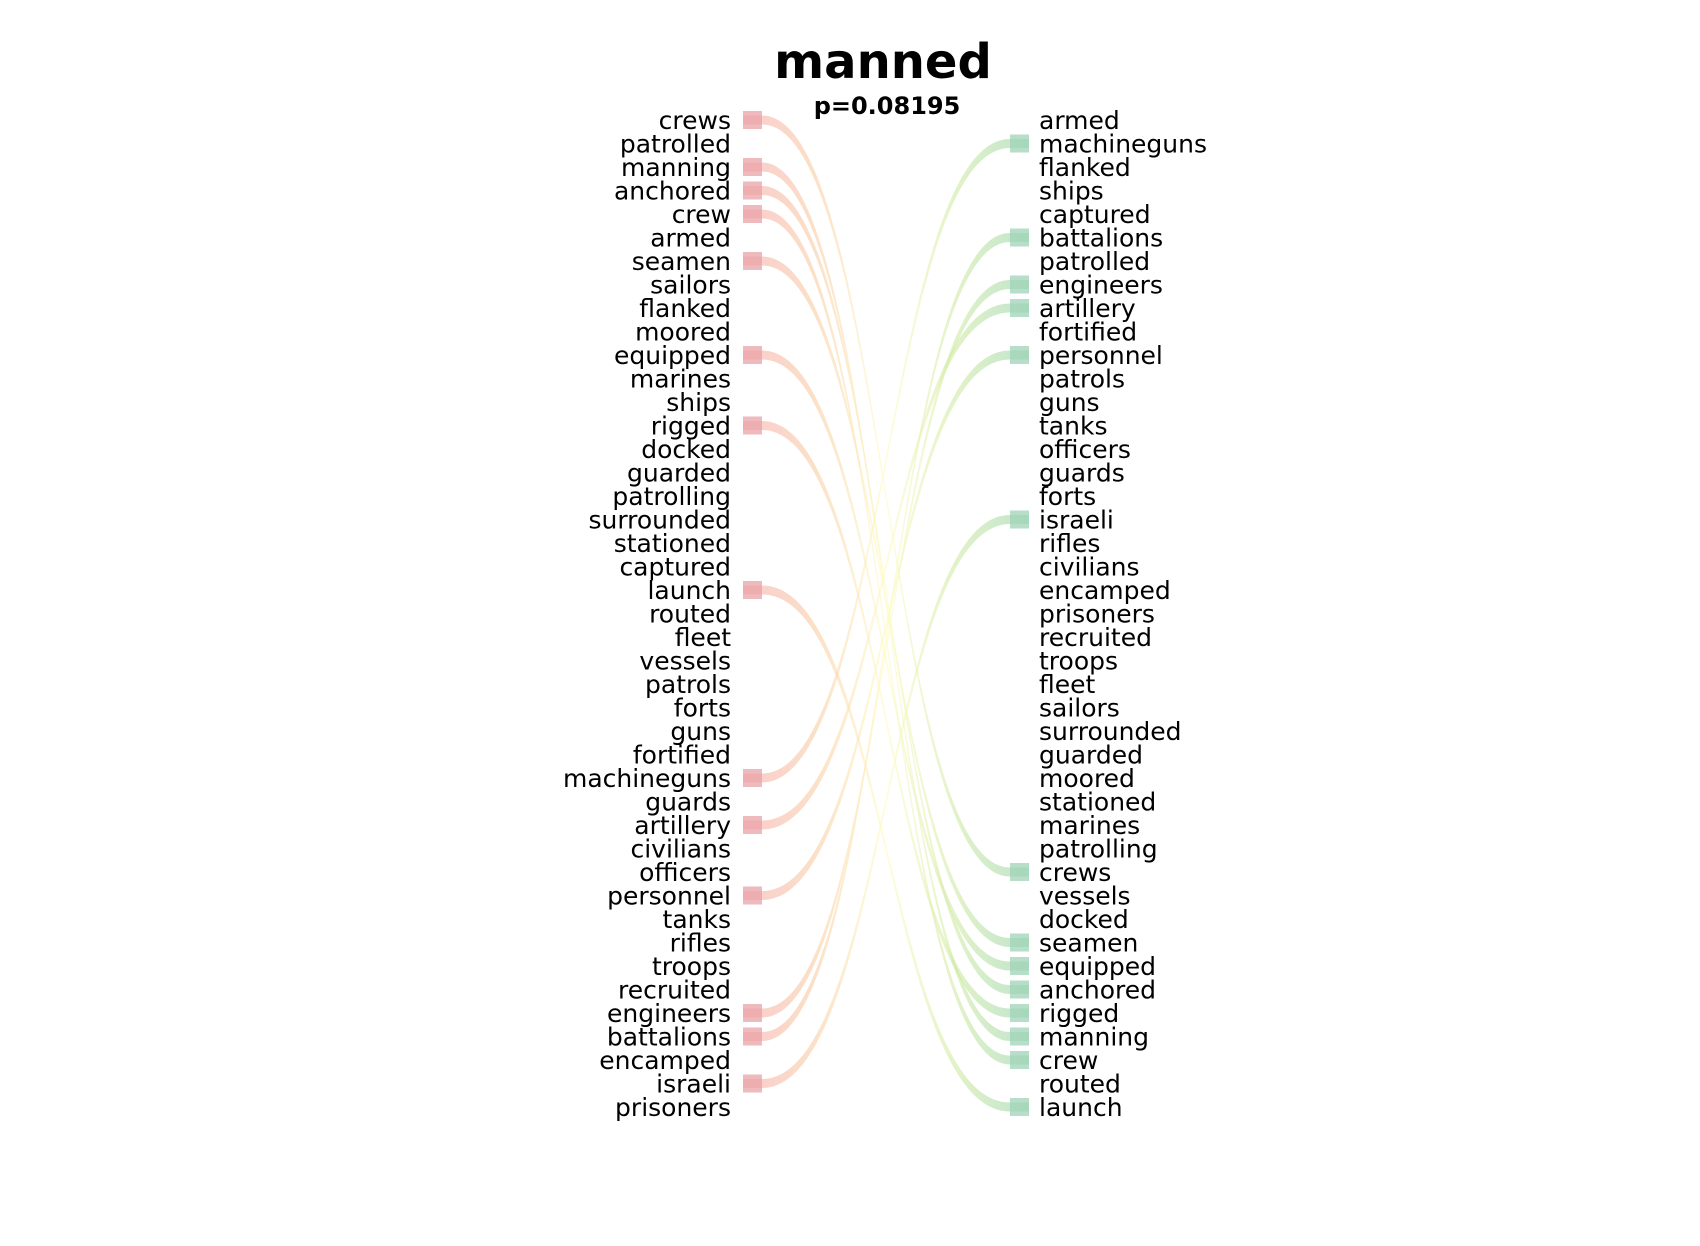 The width and height of the screenshot is (1700, 1246). I want to click on left-word-recruited: recruited, so click(674, 990).